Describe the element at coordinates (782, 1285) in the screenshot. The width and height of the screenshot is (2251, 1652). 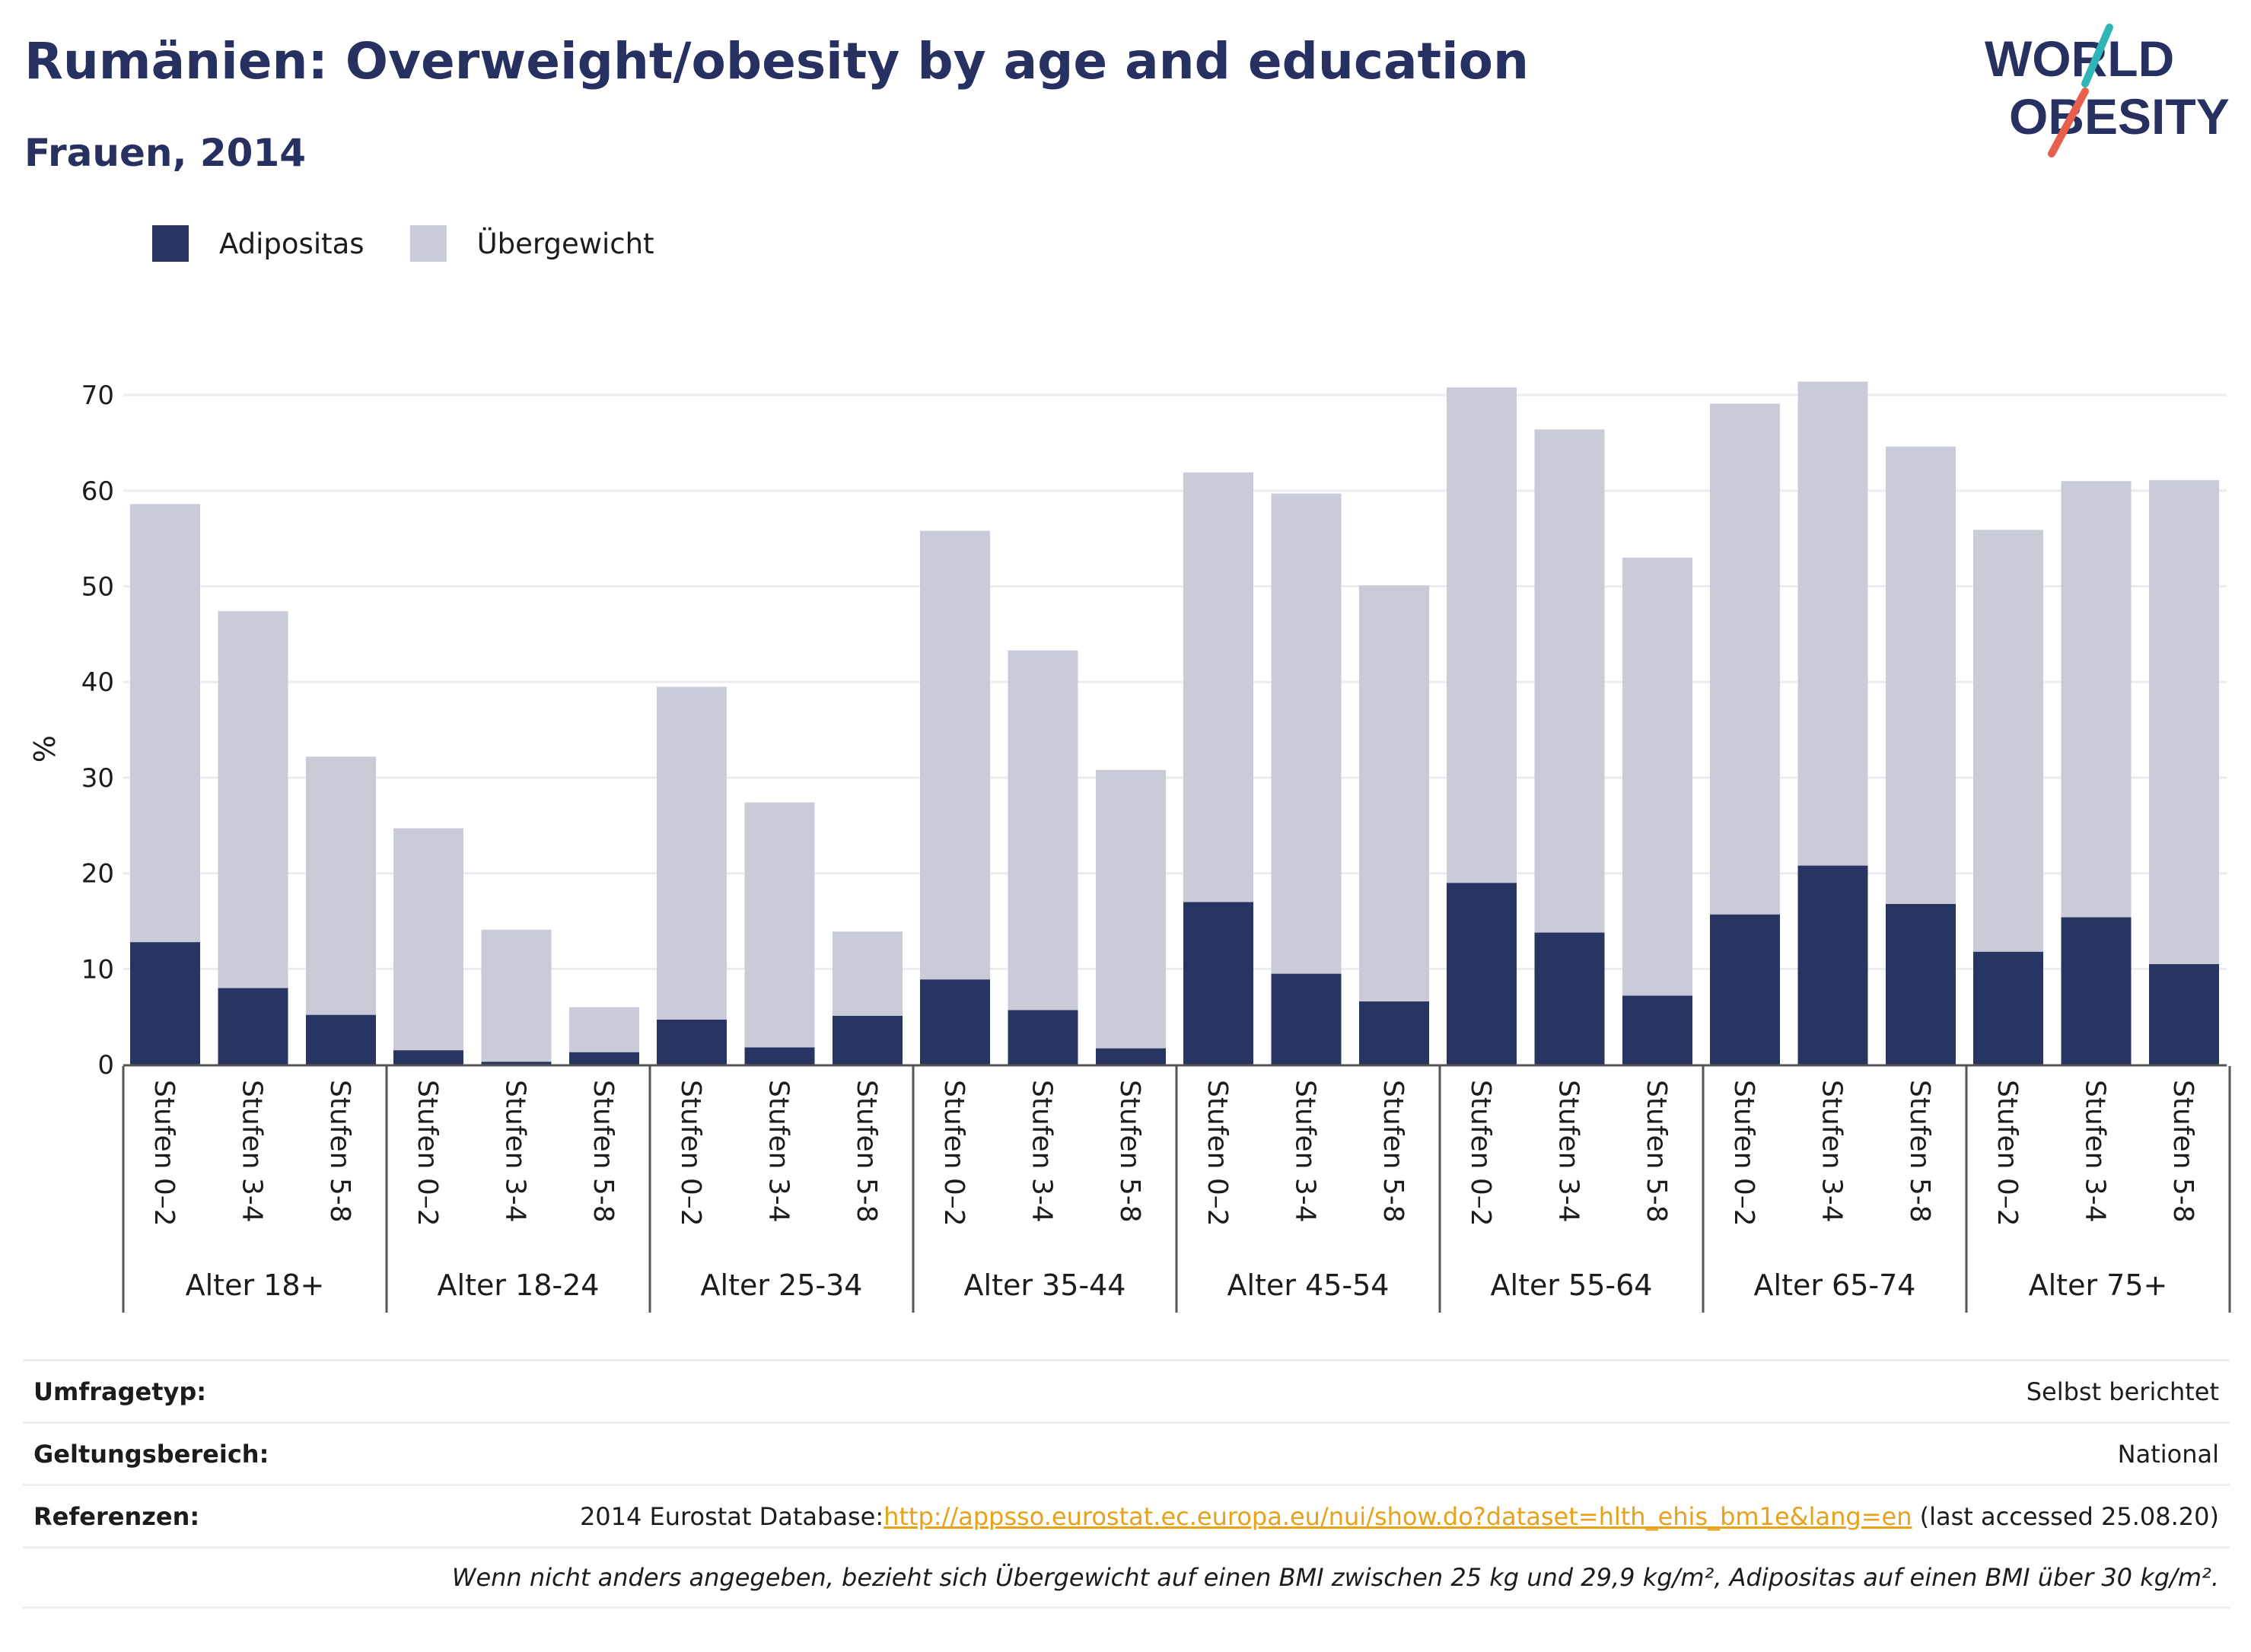
I see `group-label-2: Alter 25-34` at that location.